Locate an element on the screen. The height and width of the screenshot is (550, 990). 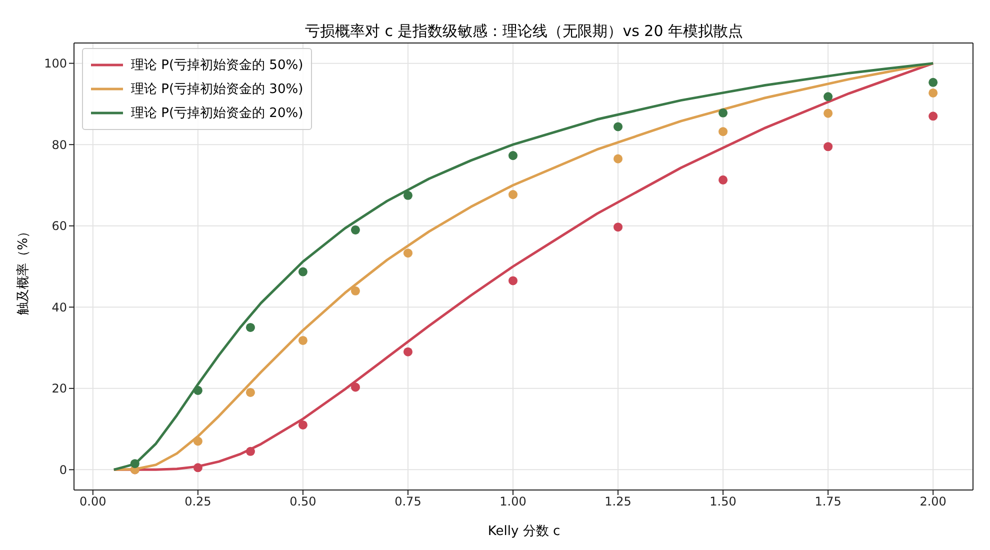
x-tick-label: 0.75 is located at coordinates (408, 501).